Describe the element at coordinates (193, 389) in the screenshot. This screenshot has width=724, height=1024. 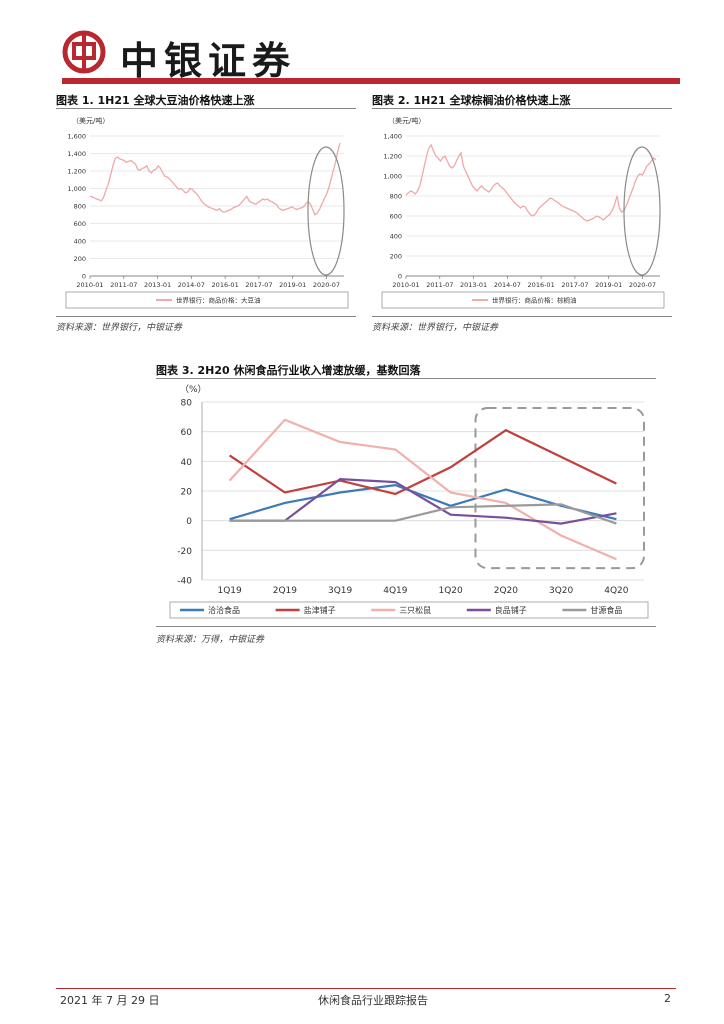
I see `y-axis-unit: （%）` at that location.